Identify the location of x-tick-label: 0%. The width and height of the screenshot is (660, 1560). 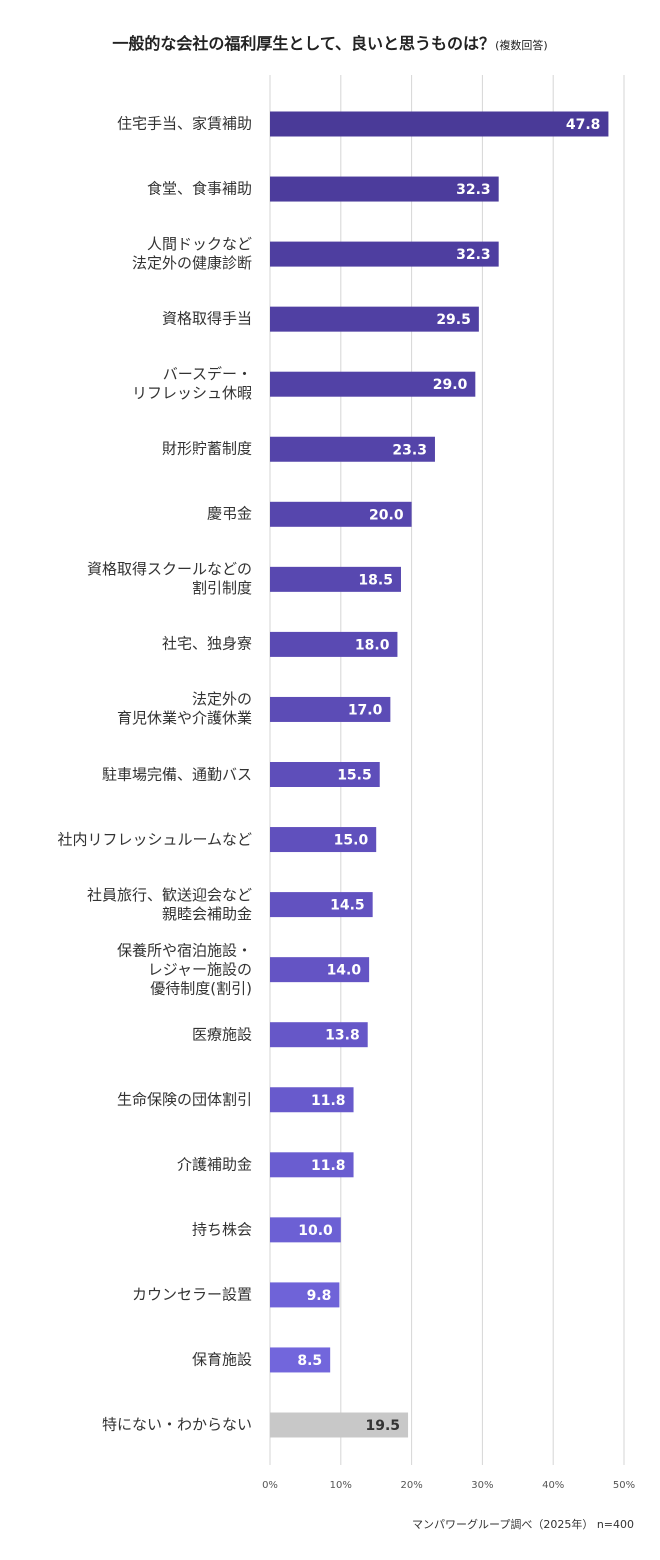
(270, 1485).